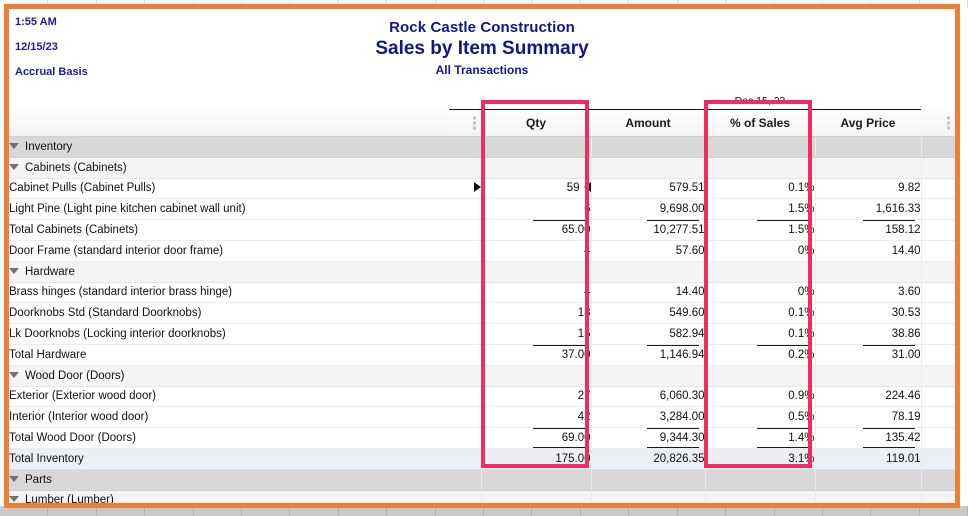  Describe the element at coordinates (482, 272) in the screenshot. I see `table-row: Hardware` at that location.